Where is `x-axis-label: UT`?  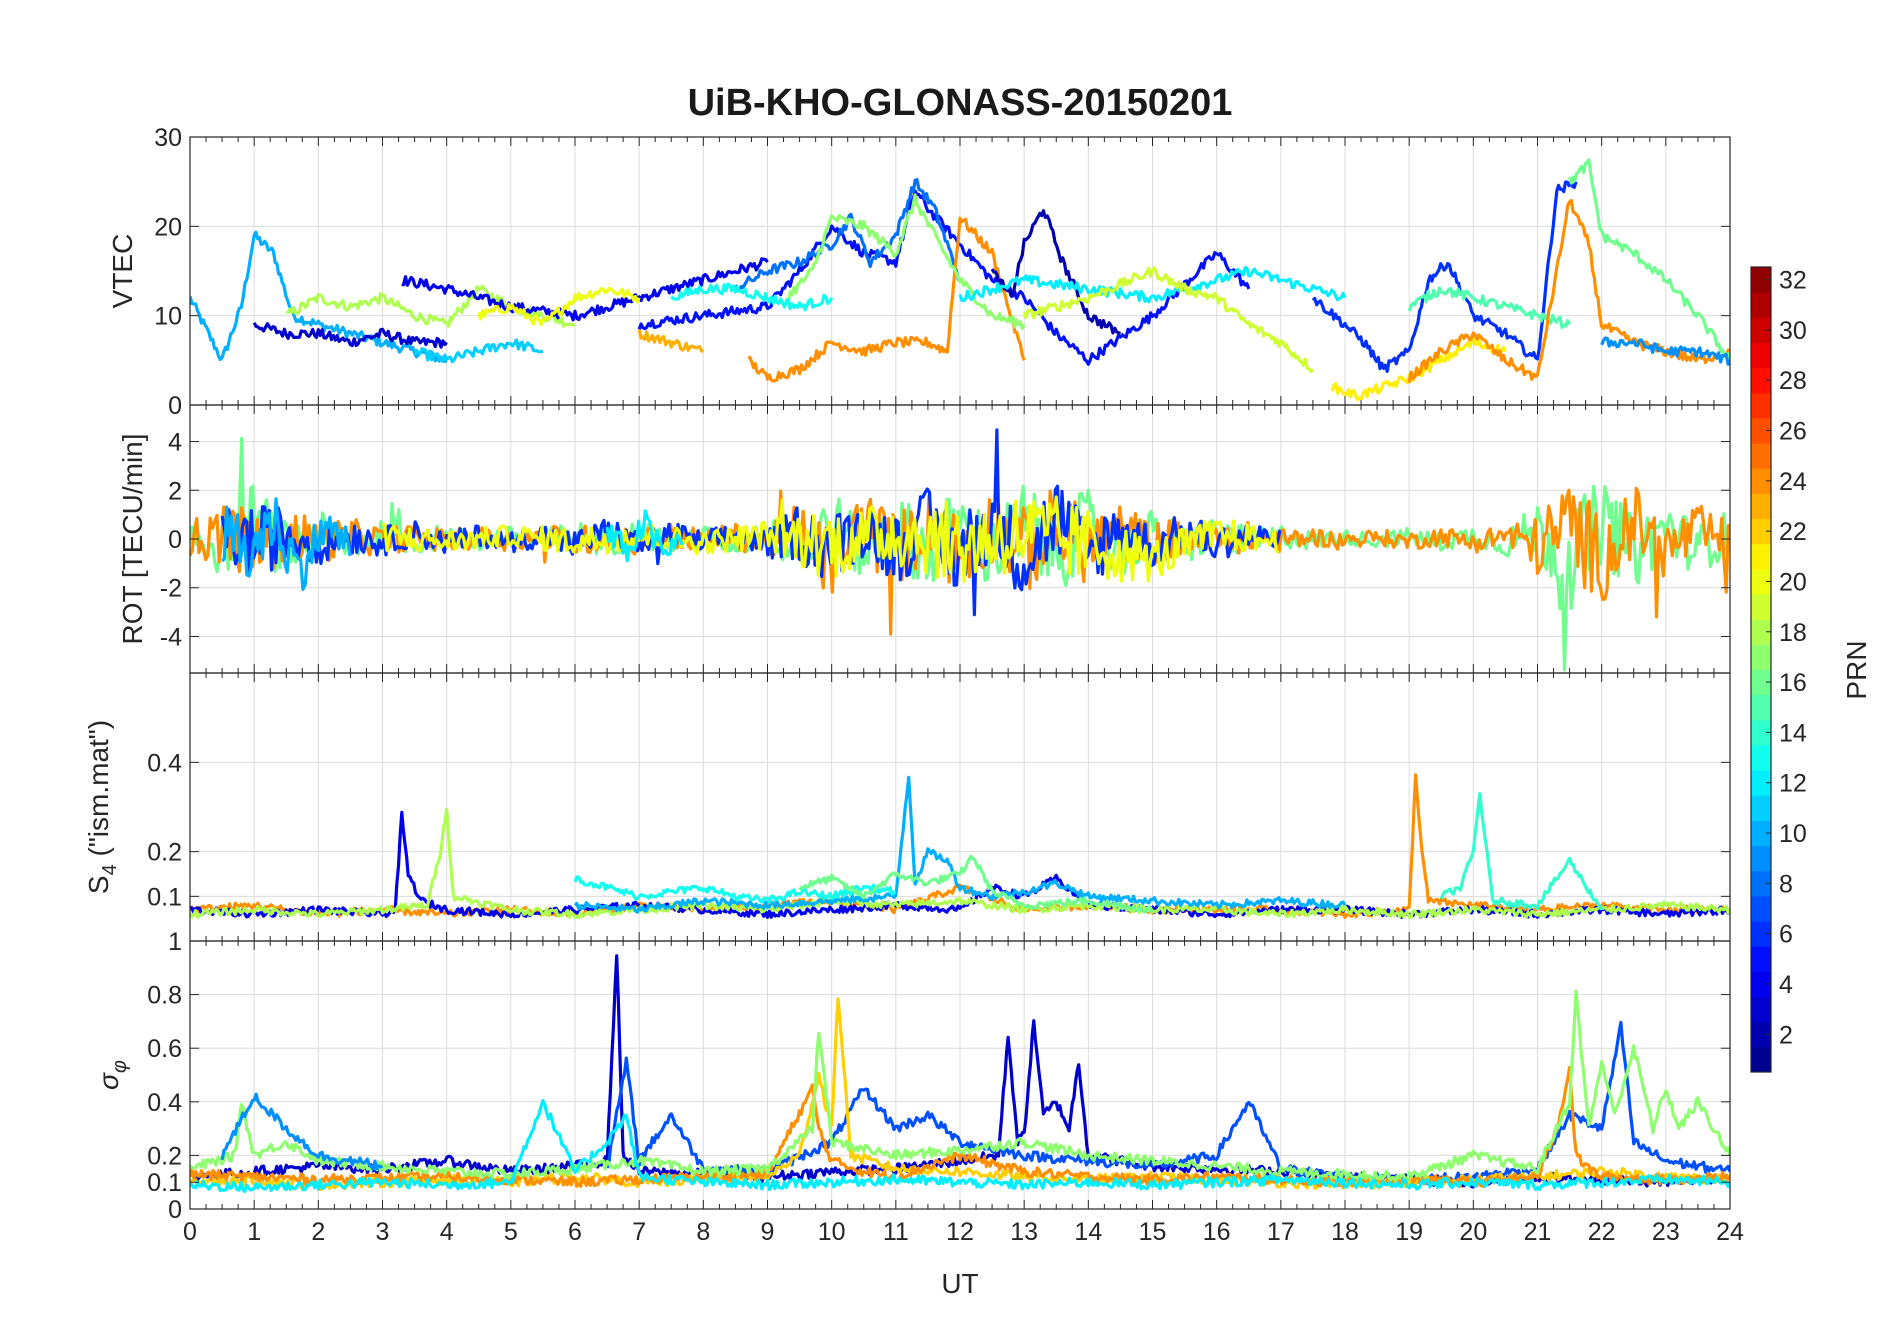
x-axis-label: UT is located at coordinates (959, 1283).